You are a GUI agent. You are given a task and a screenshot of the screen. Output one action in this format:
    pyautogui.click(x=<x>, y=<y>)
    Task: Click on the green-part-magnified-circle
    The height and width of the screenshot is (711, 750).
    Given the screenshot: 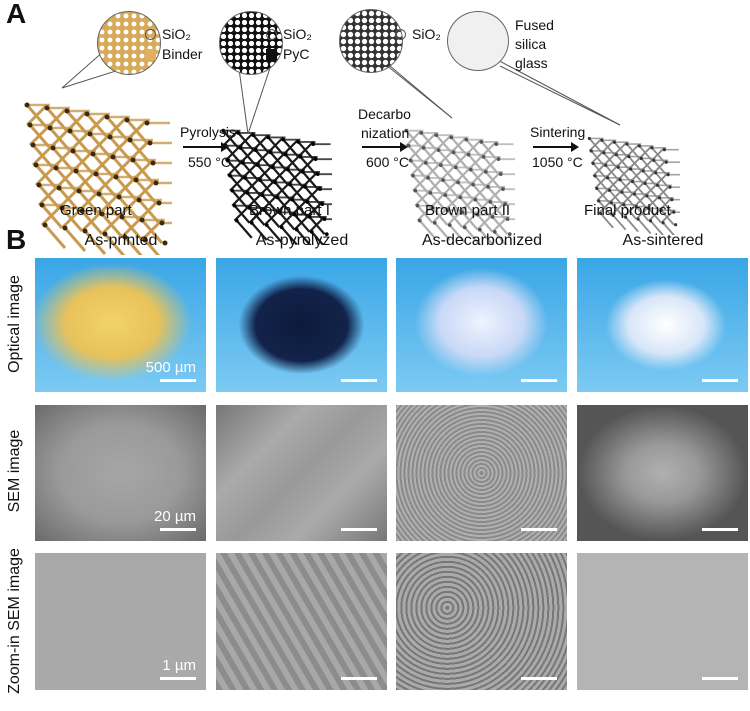 What is the action you would take?
    pyautogui.click(x=129, y=43)
    